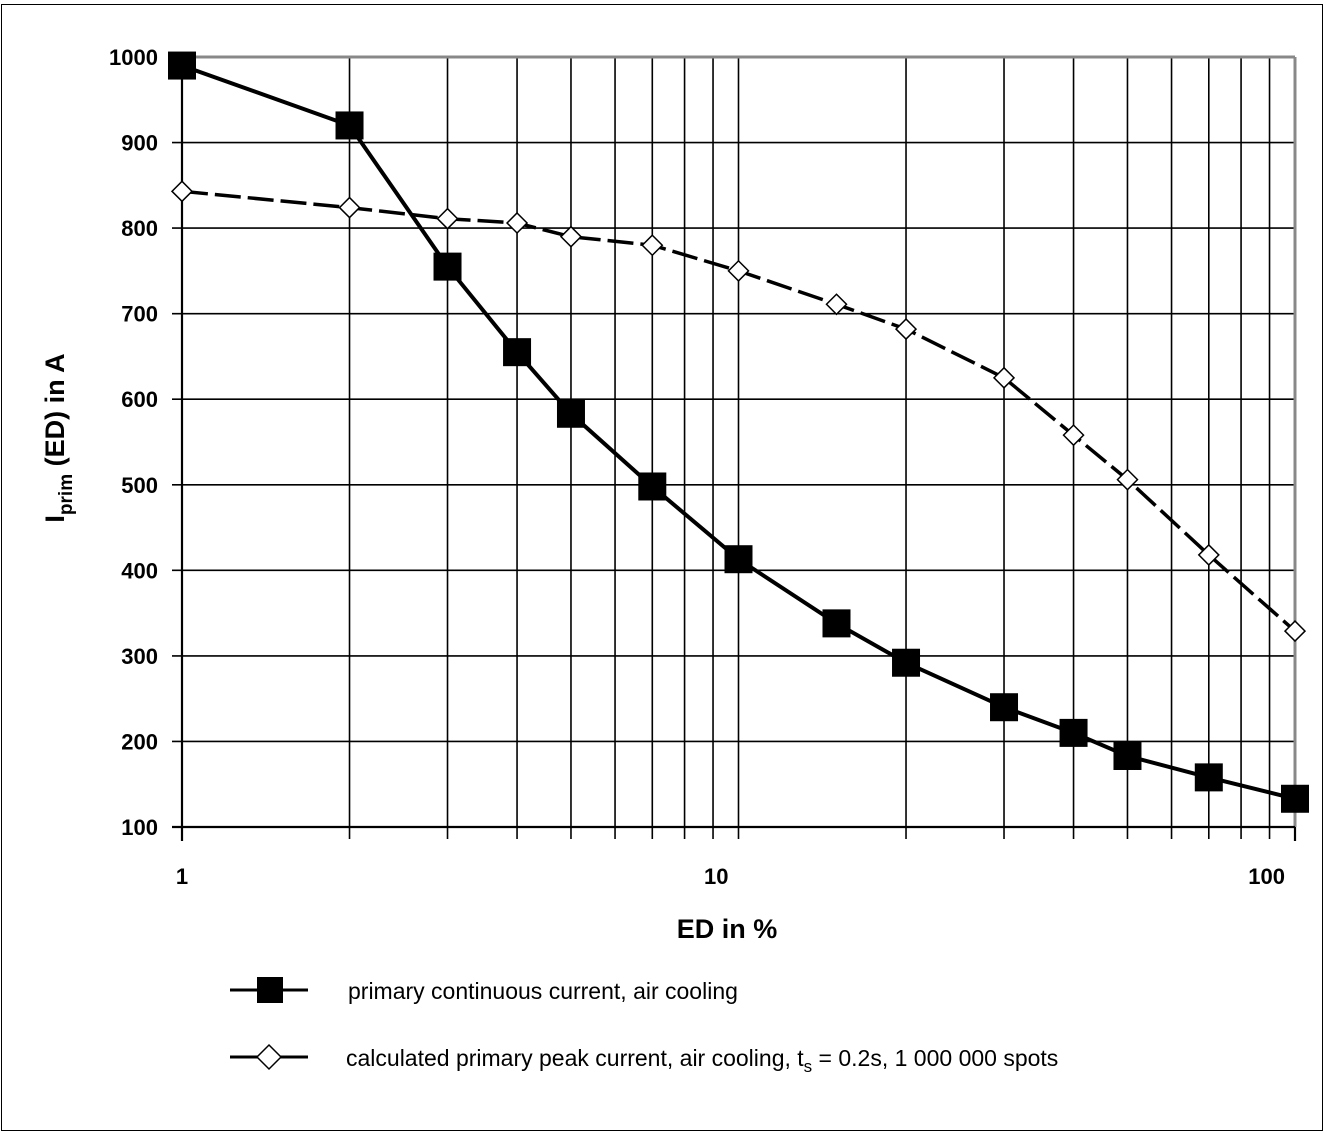  I want to click on legend-marker-diamond, so click(269, 1057).